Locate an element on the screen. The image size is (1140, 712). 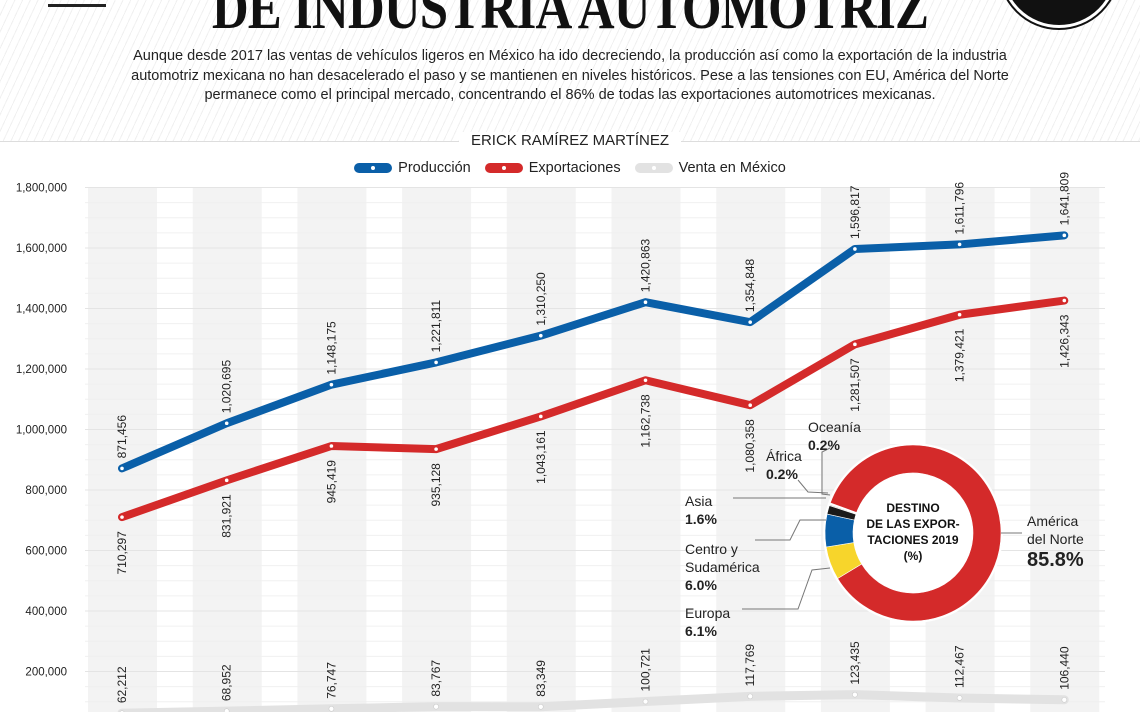
donut-label-name: Centro y is located at coordinates (711, 549).